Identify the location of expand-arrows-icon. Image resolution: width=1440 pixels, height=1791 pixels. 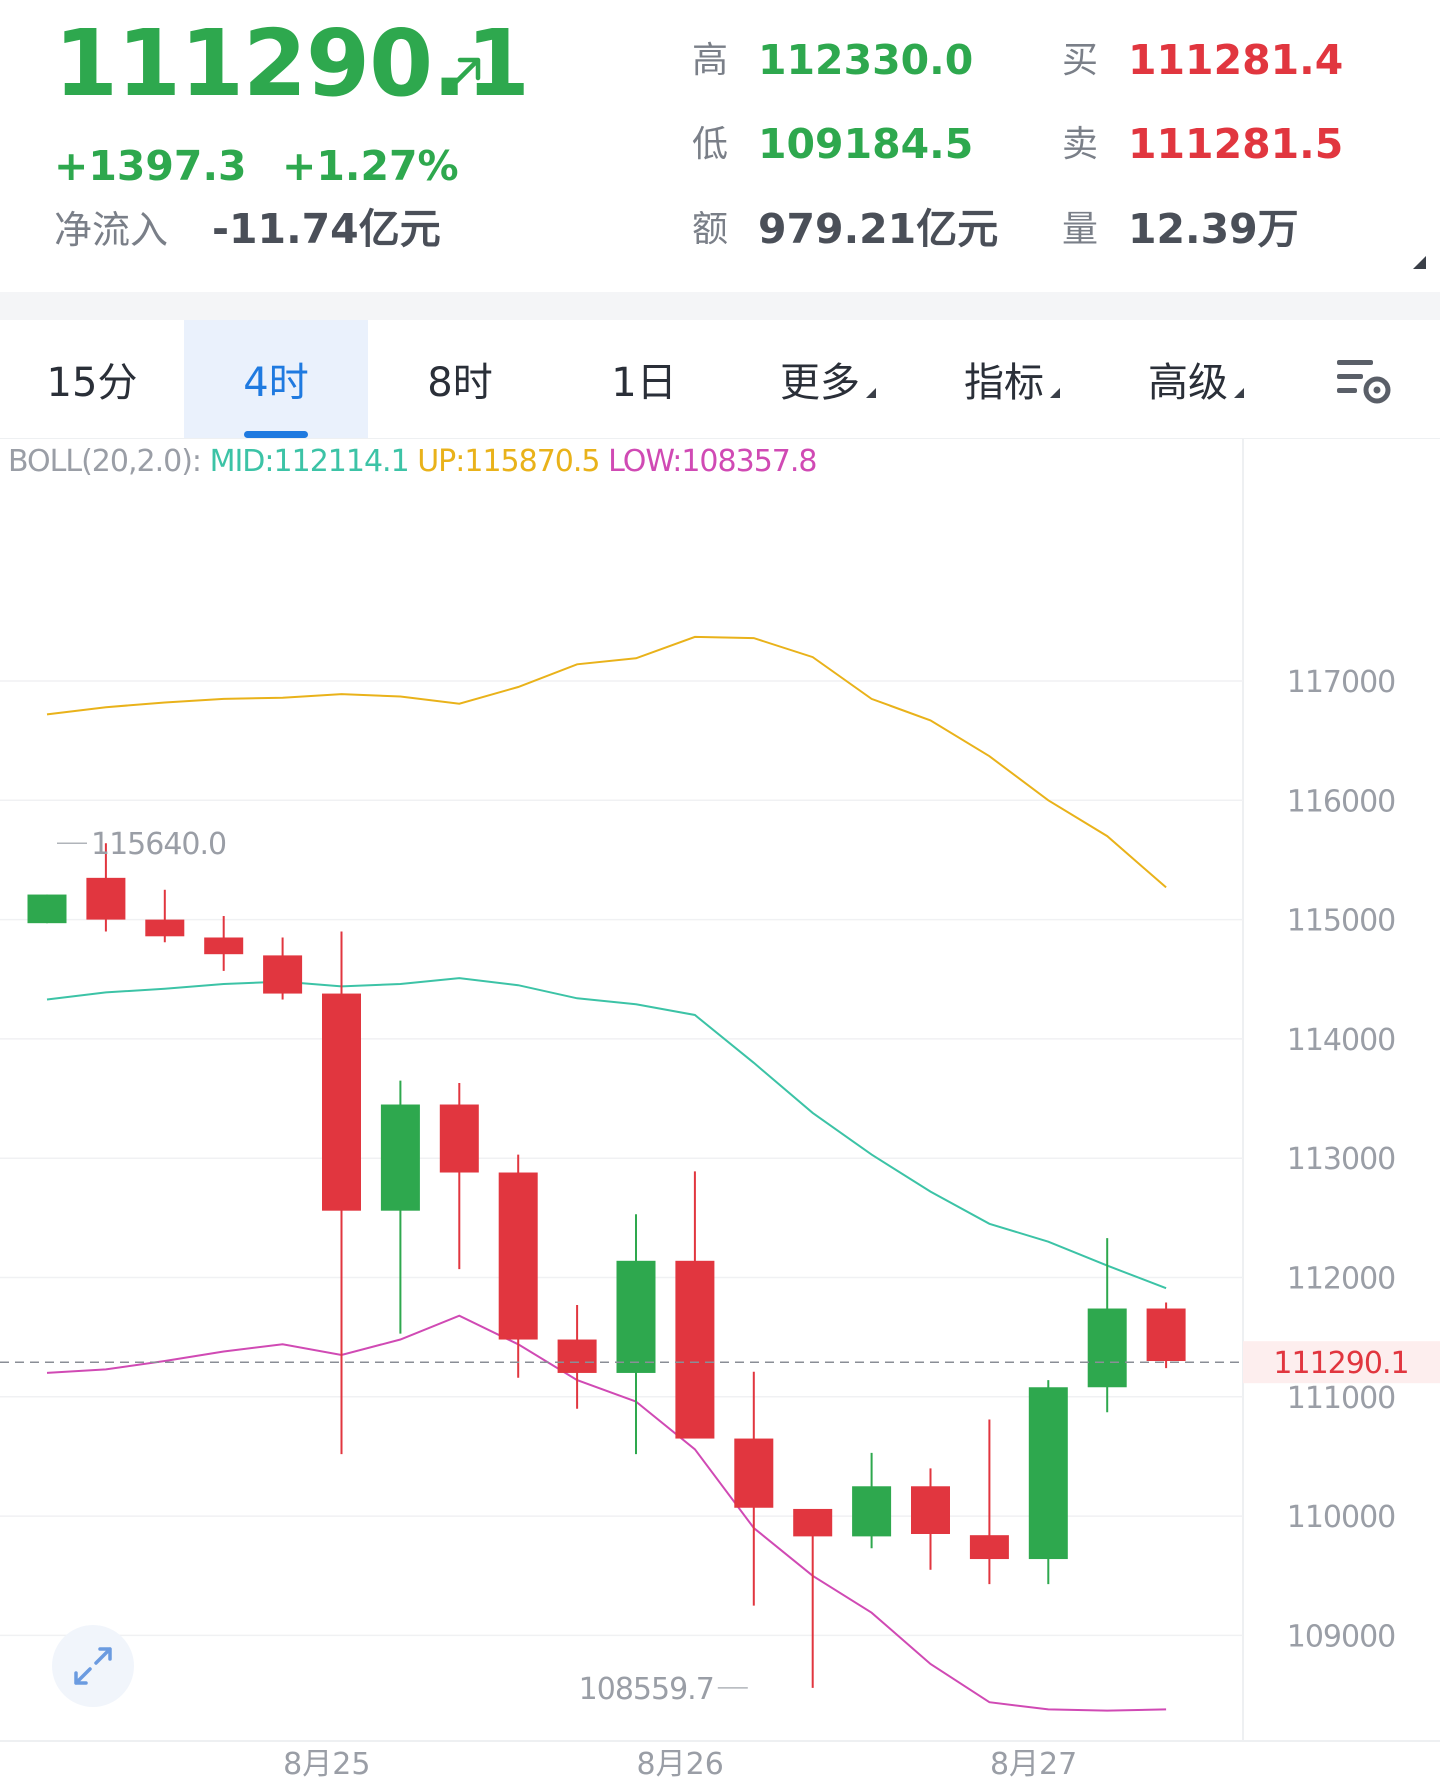
(93, 1666).